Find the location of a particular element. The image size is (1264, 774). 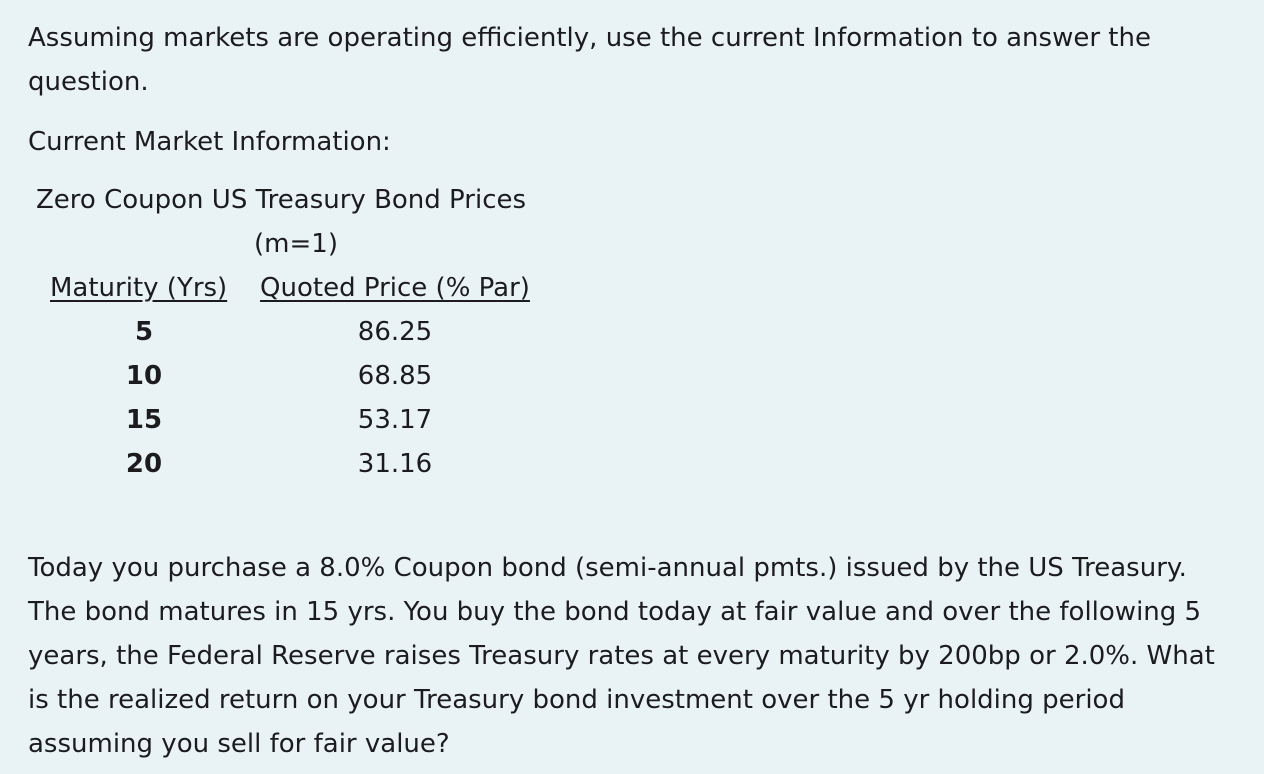

maturity-header: Maturity (Yrs) is located at coordinates (139, 288).